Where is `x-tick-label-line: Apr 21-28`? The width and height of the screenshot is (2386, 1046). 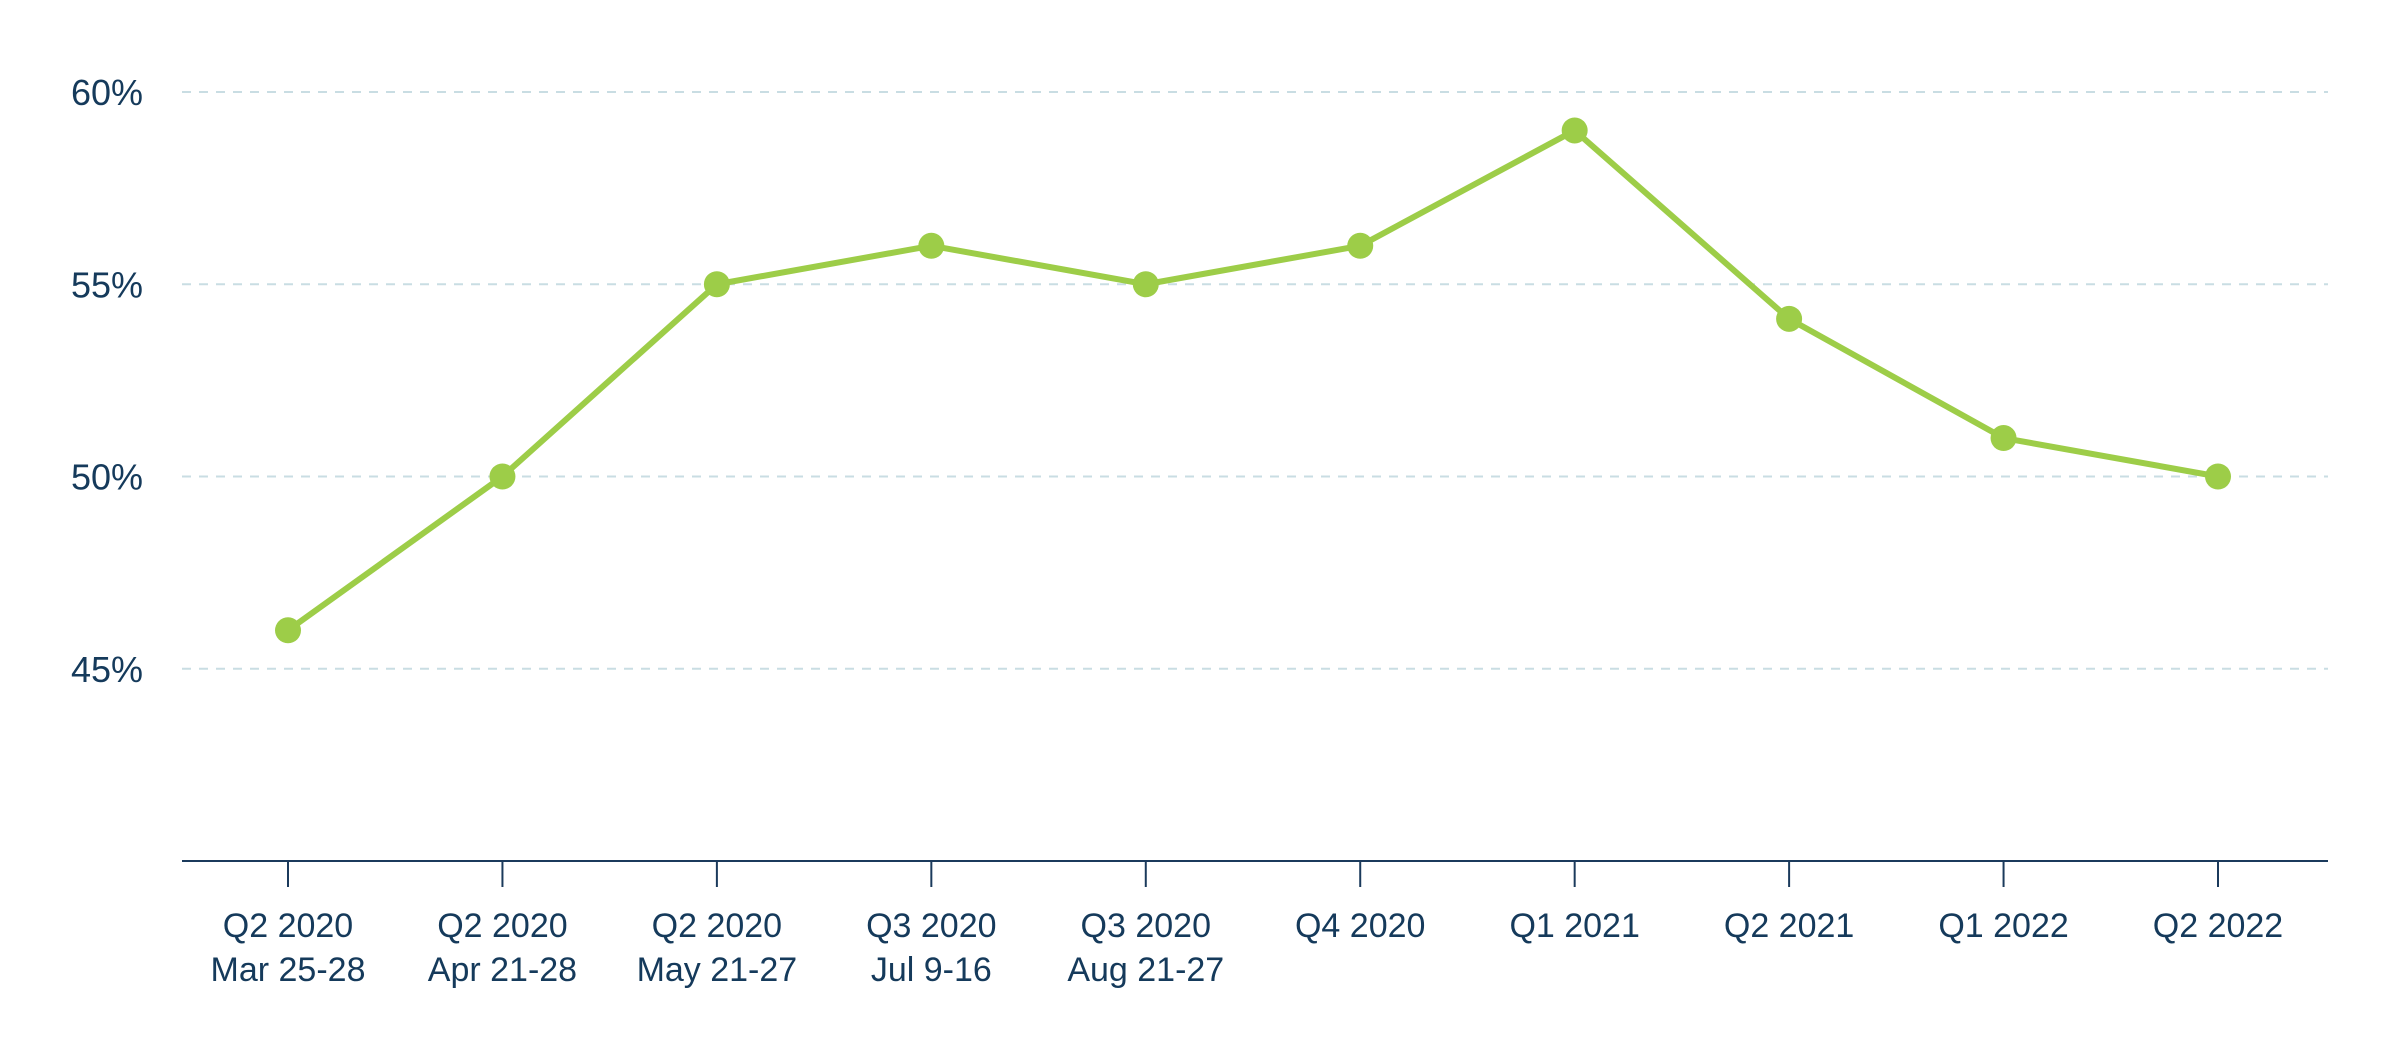 x-tick-label-line: Apr 21-28 is located at coordinates (502, 970).